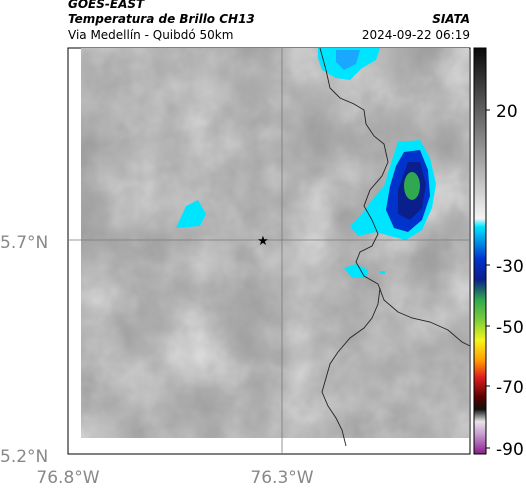  Describe the element at coordinates (382, 272) in the screenshot. I see `cold-cloud-speck` at that location.